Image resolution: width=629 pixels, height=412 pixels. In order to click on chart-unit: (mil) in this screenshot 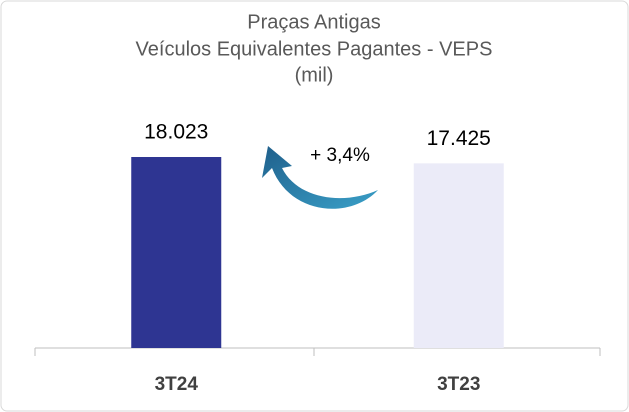, I will do `click(314, 75)`.